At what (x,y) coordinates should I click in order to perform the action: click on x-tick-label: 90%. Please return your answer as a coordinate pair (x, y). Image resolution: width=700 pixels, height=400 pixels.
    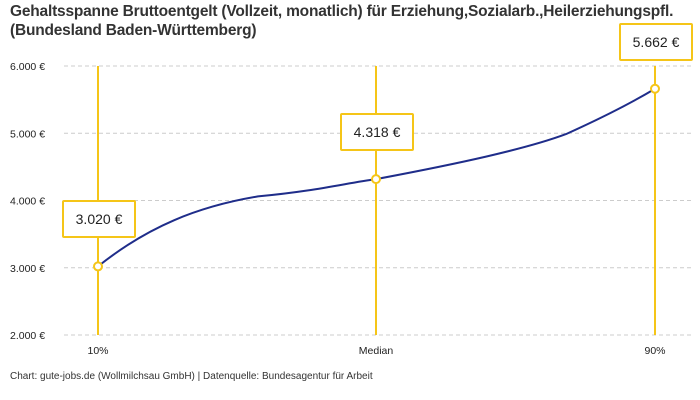
    Looking at the image, I should click on (654, 351).